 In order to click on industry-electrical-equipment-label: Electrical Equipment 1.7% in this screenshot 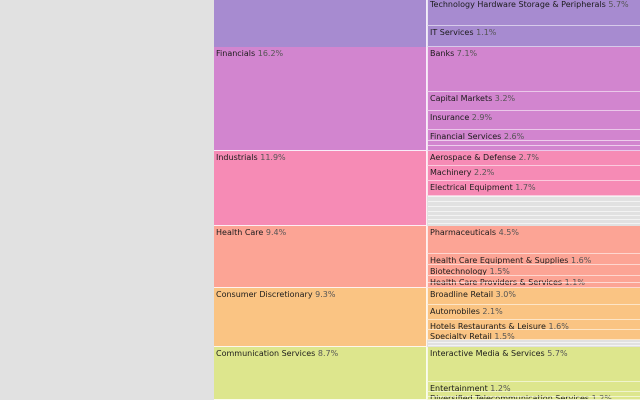, I will do `click(483, 187)`.